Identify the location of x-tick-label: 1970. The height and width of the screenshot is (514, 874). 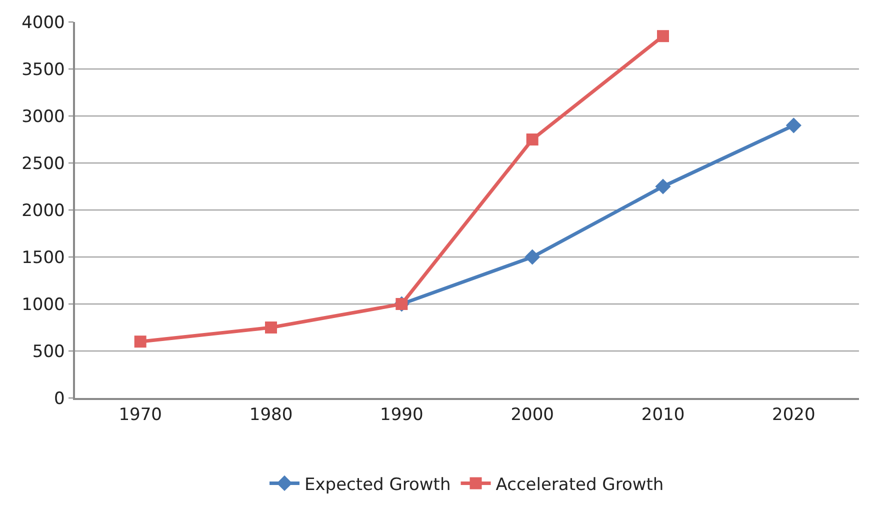
(140, 415).